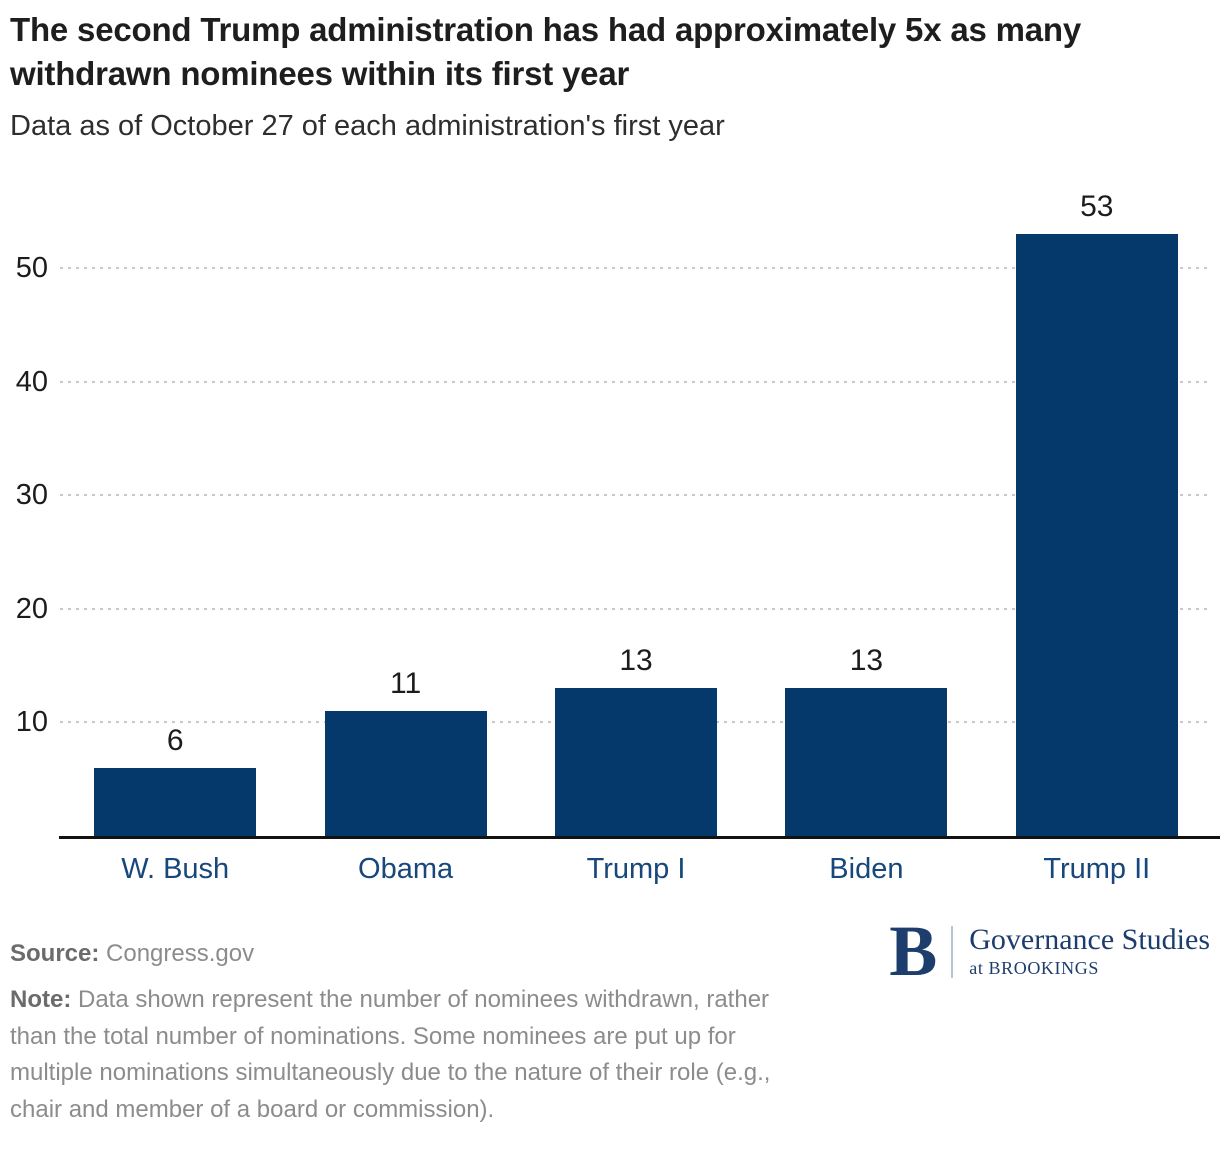 The height and width of the screenshot is (1174, 1220). Describe the element at coordinates (416, 954) in the screenshot. I see `source-line: Source: Congress.gov` at that location.